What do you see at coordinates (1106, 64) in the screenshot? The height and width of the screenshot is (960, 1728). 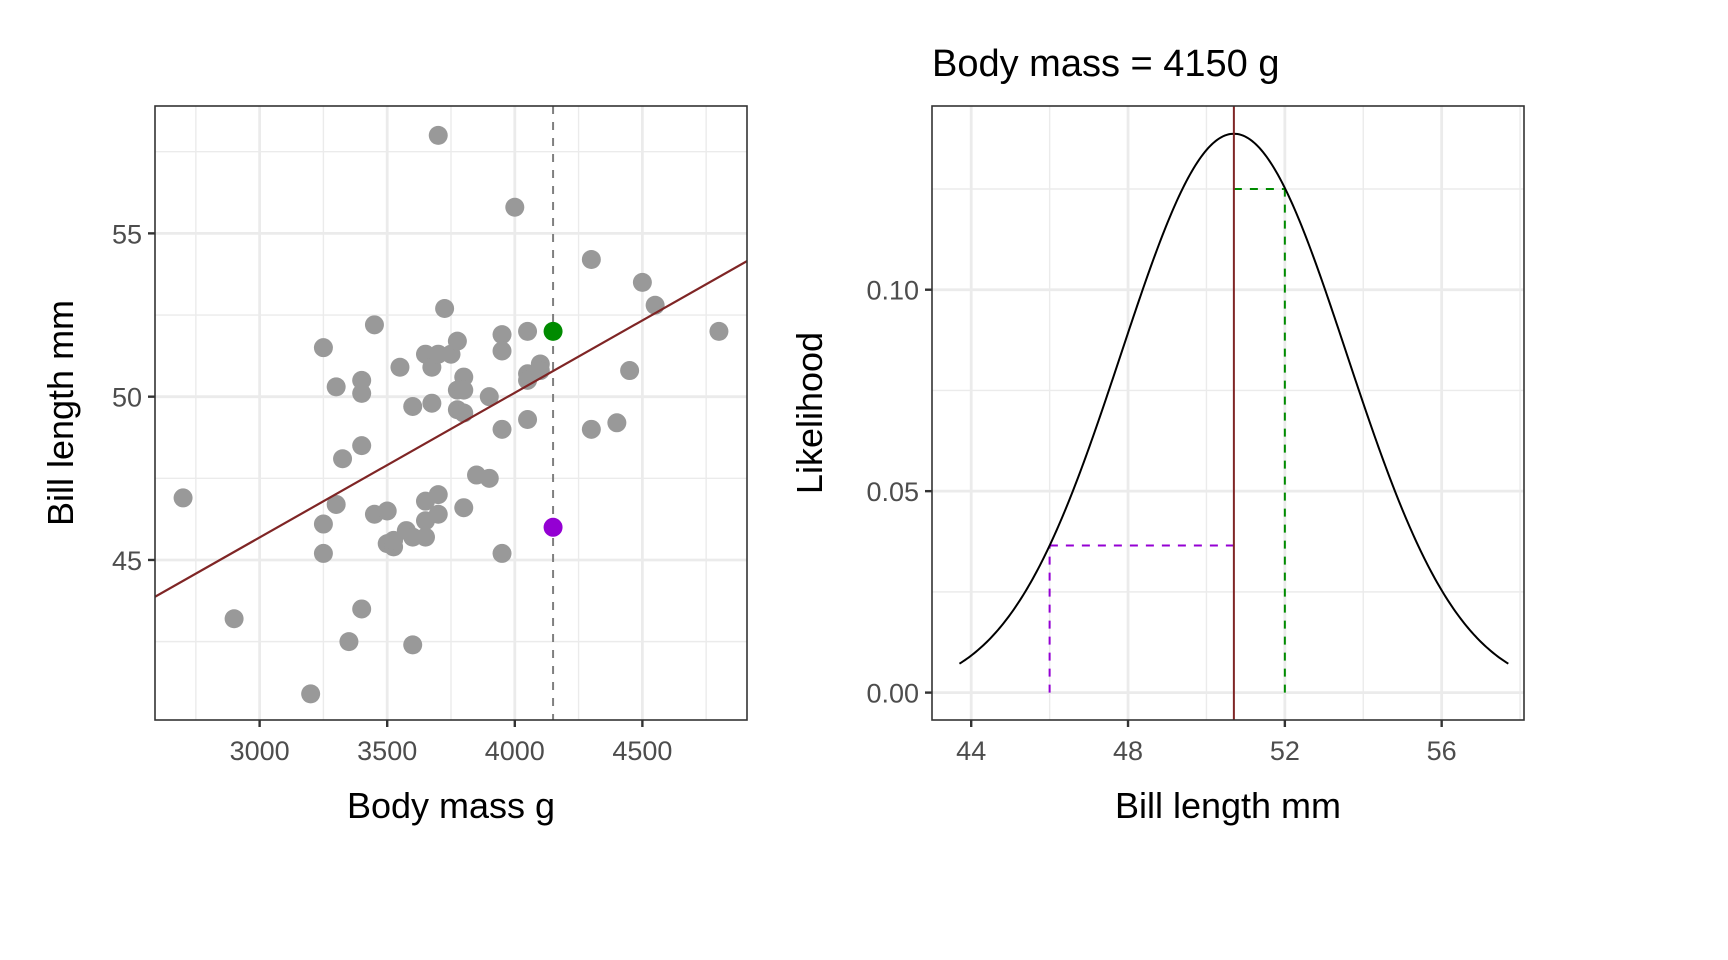 I see `likelihood-plot-title: Body mass = 4150 g` at bounding box center [1106, 64].